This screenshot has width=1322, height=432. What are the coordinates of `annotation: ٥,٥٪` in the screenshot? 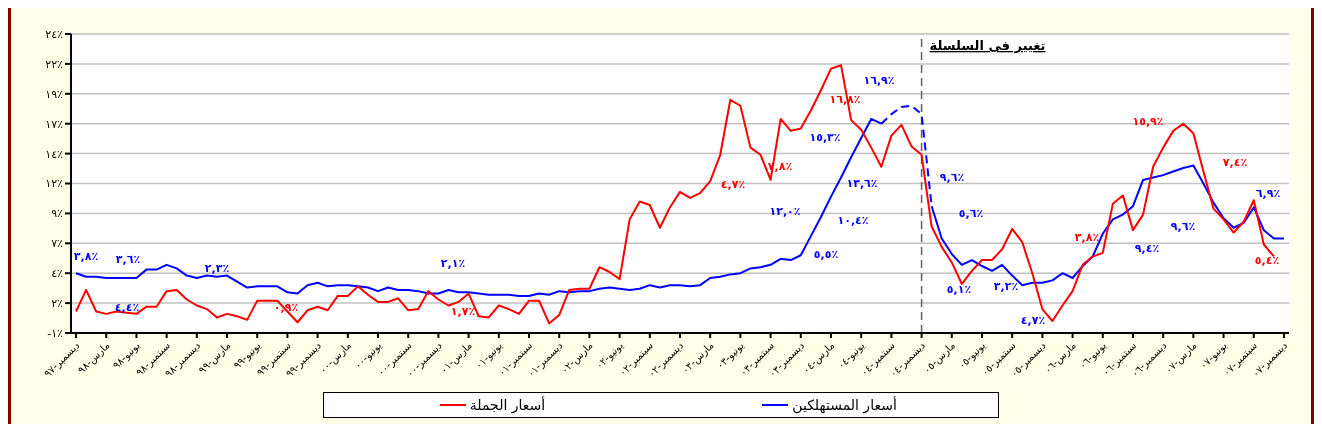 It's located at (826, 254).